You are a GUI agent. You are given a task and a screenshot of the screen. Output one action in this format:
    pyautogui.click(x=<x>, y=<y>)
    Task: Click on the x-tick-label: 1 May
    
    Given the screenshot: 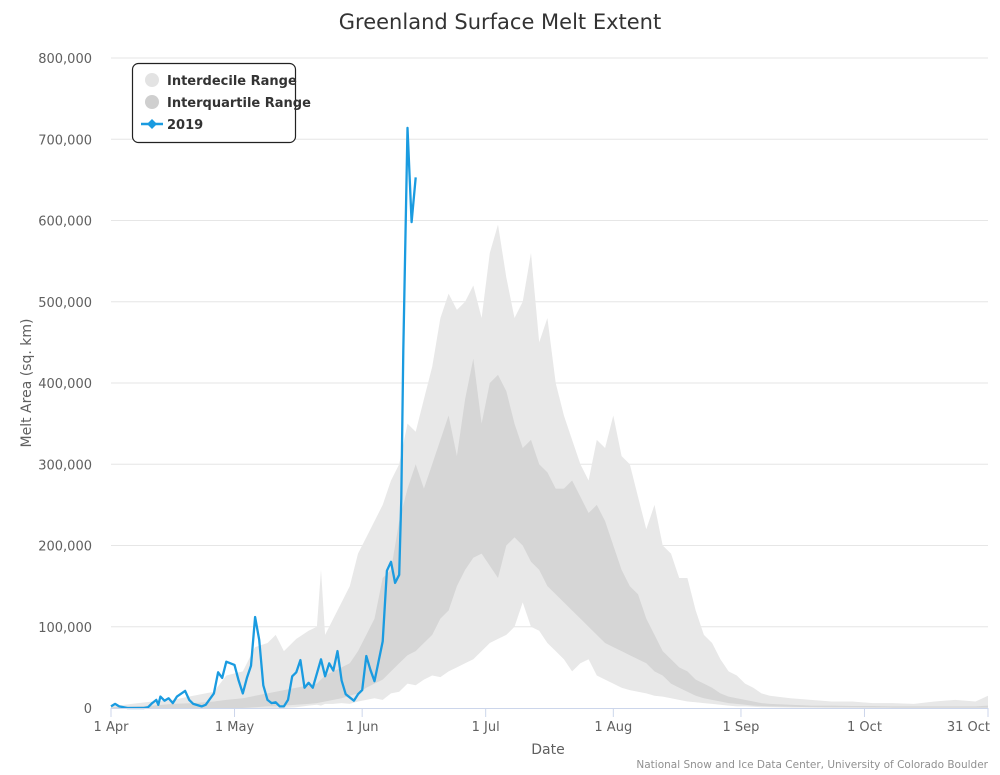 What is the action you would take?
    pyautogui.click(x=235, y=727)
    